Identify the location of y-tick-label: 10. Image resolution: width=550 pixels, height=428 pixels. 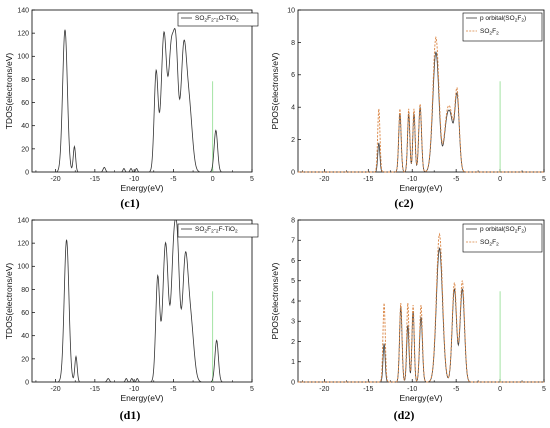
(291, 10).